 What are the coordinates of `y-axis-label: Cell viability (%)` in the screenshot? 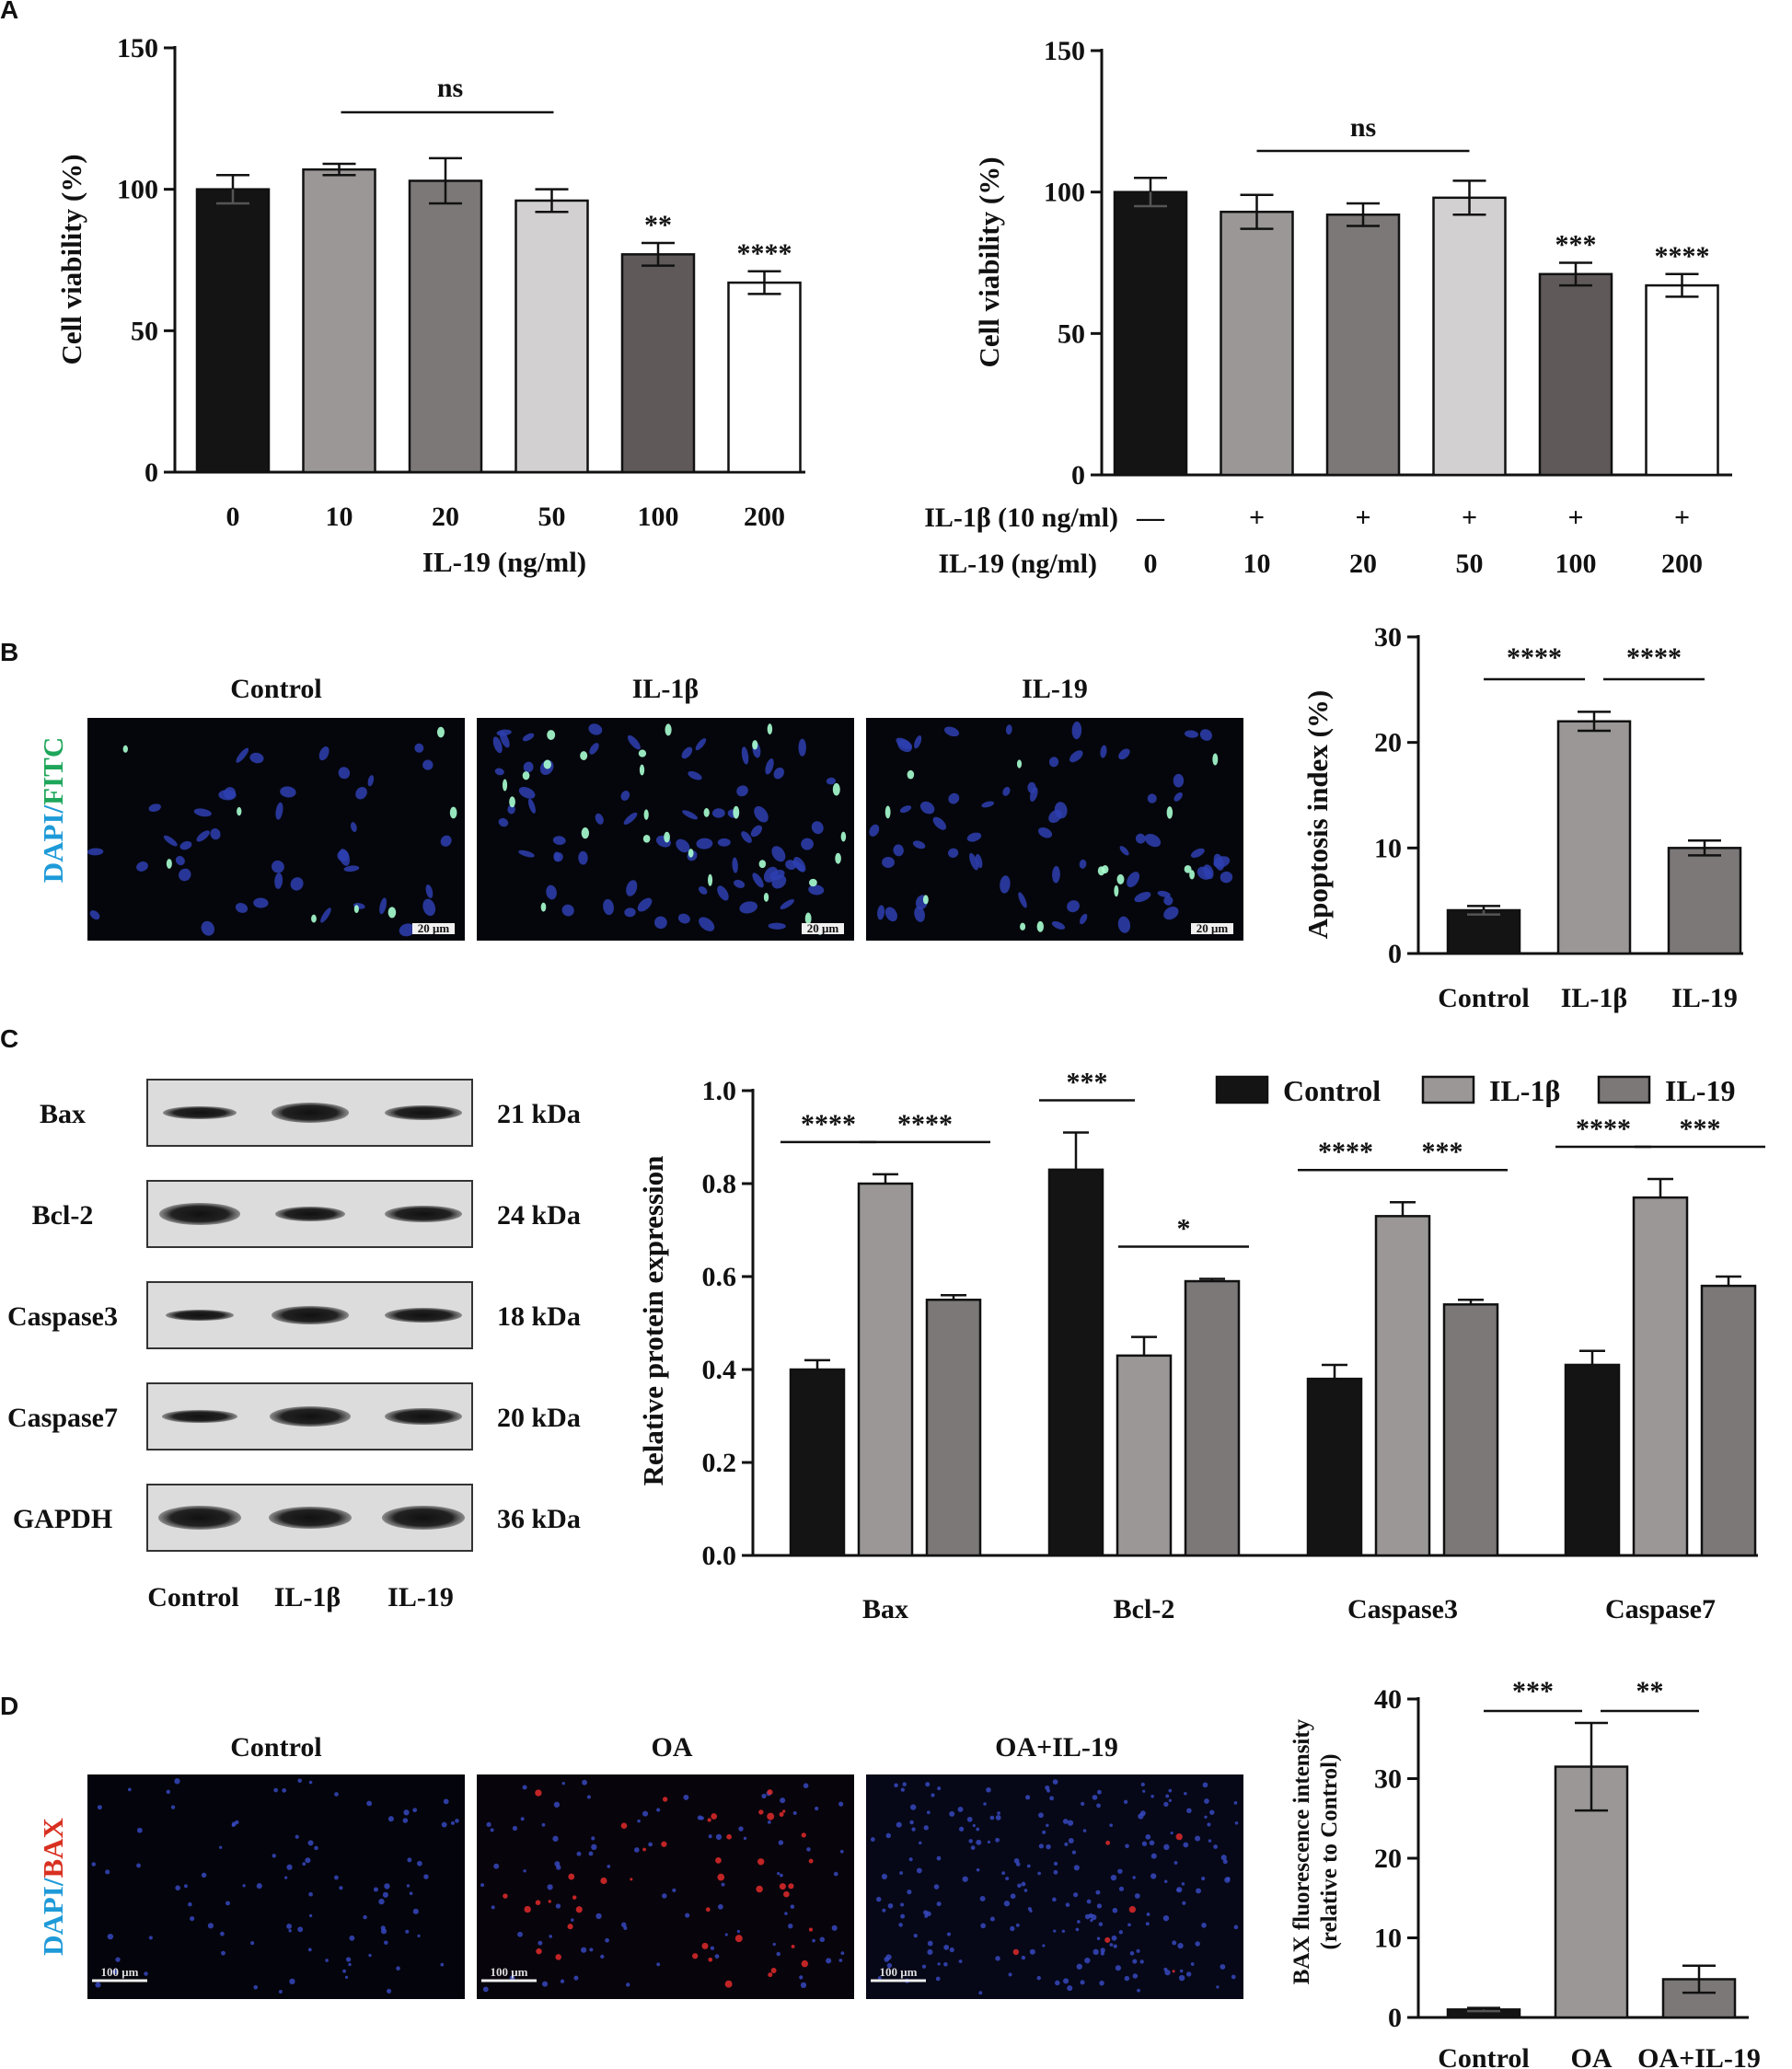 It's located at (71, 259).